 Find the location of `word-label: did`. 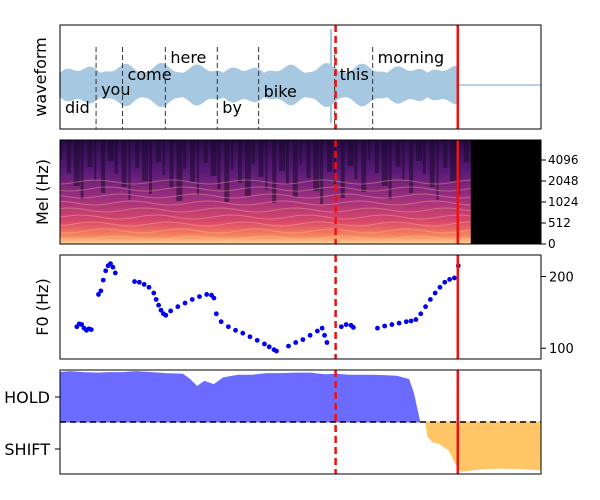

word-label: did is located at coordinates (77, 107).